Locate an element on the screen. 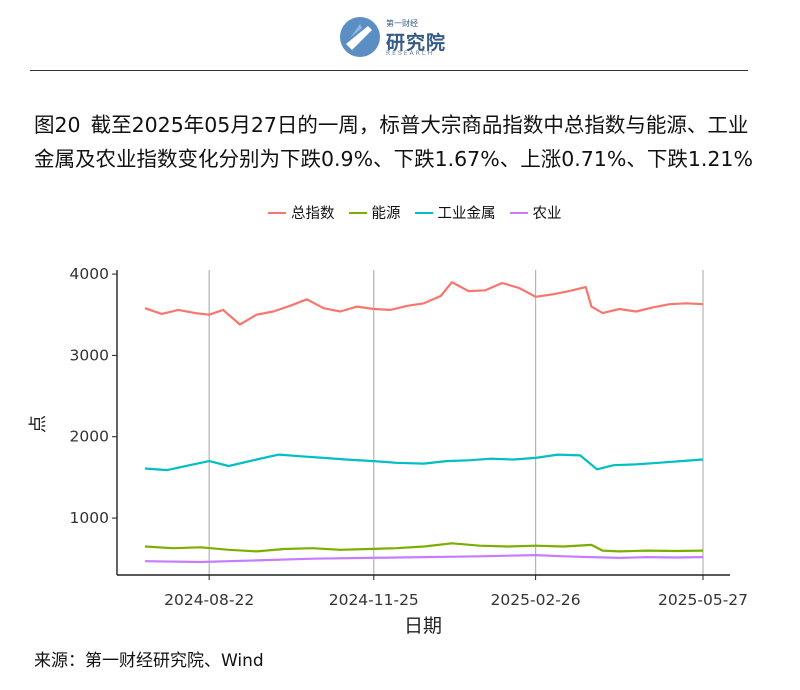 This screenshot has height=690, width=800. logo-small-text: 第一财经 is located at coordinates (402, 23).